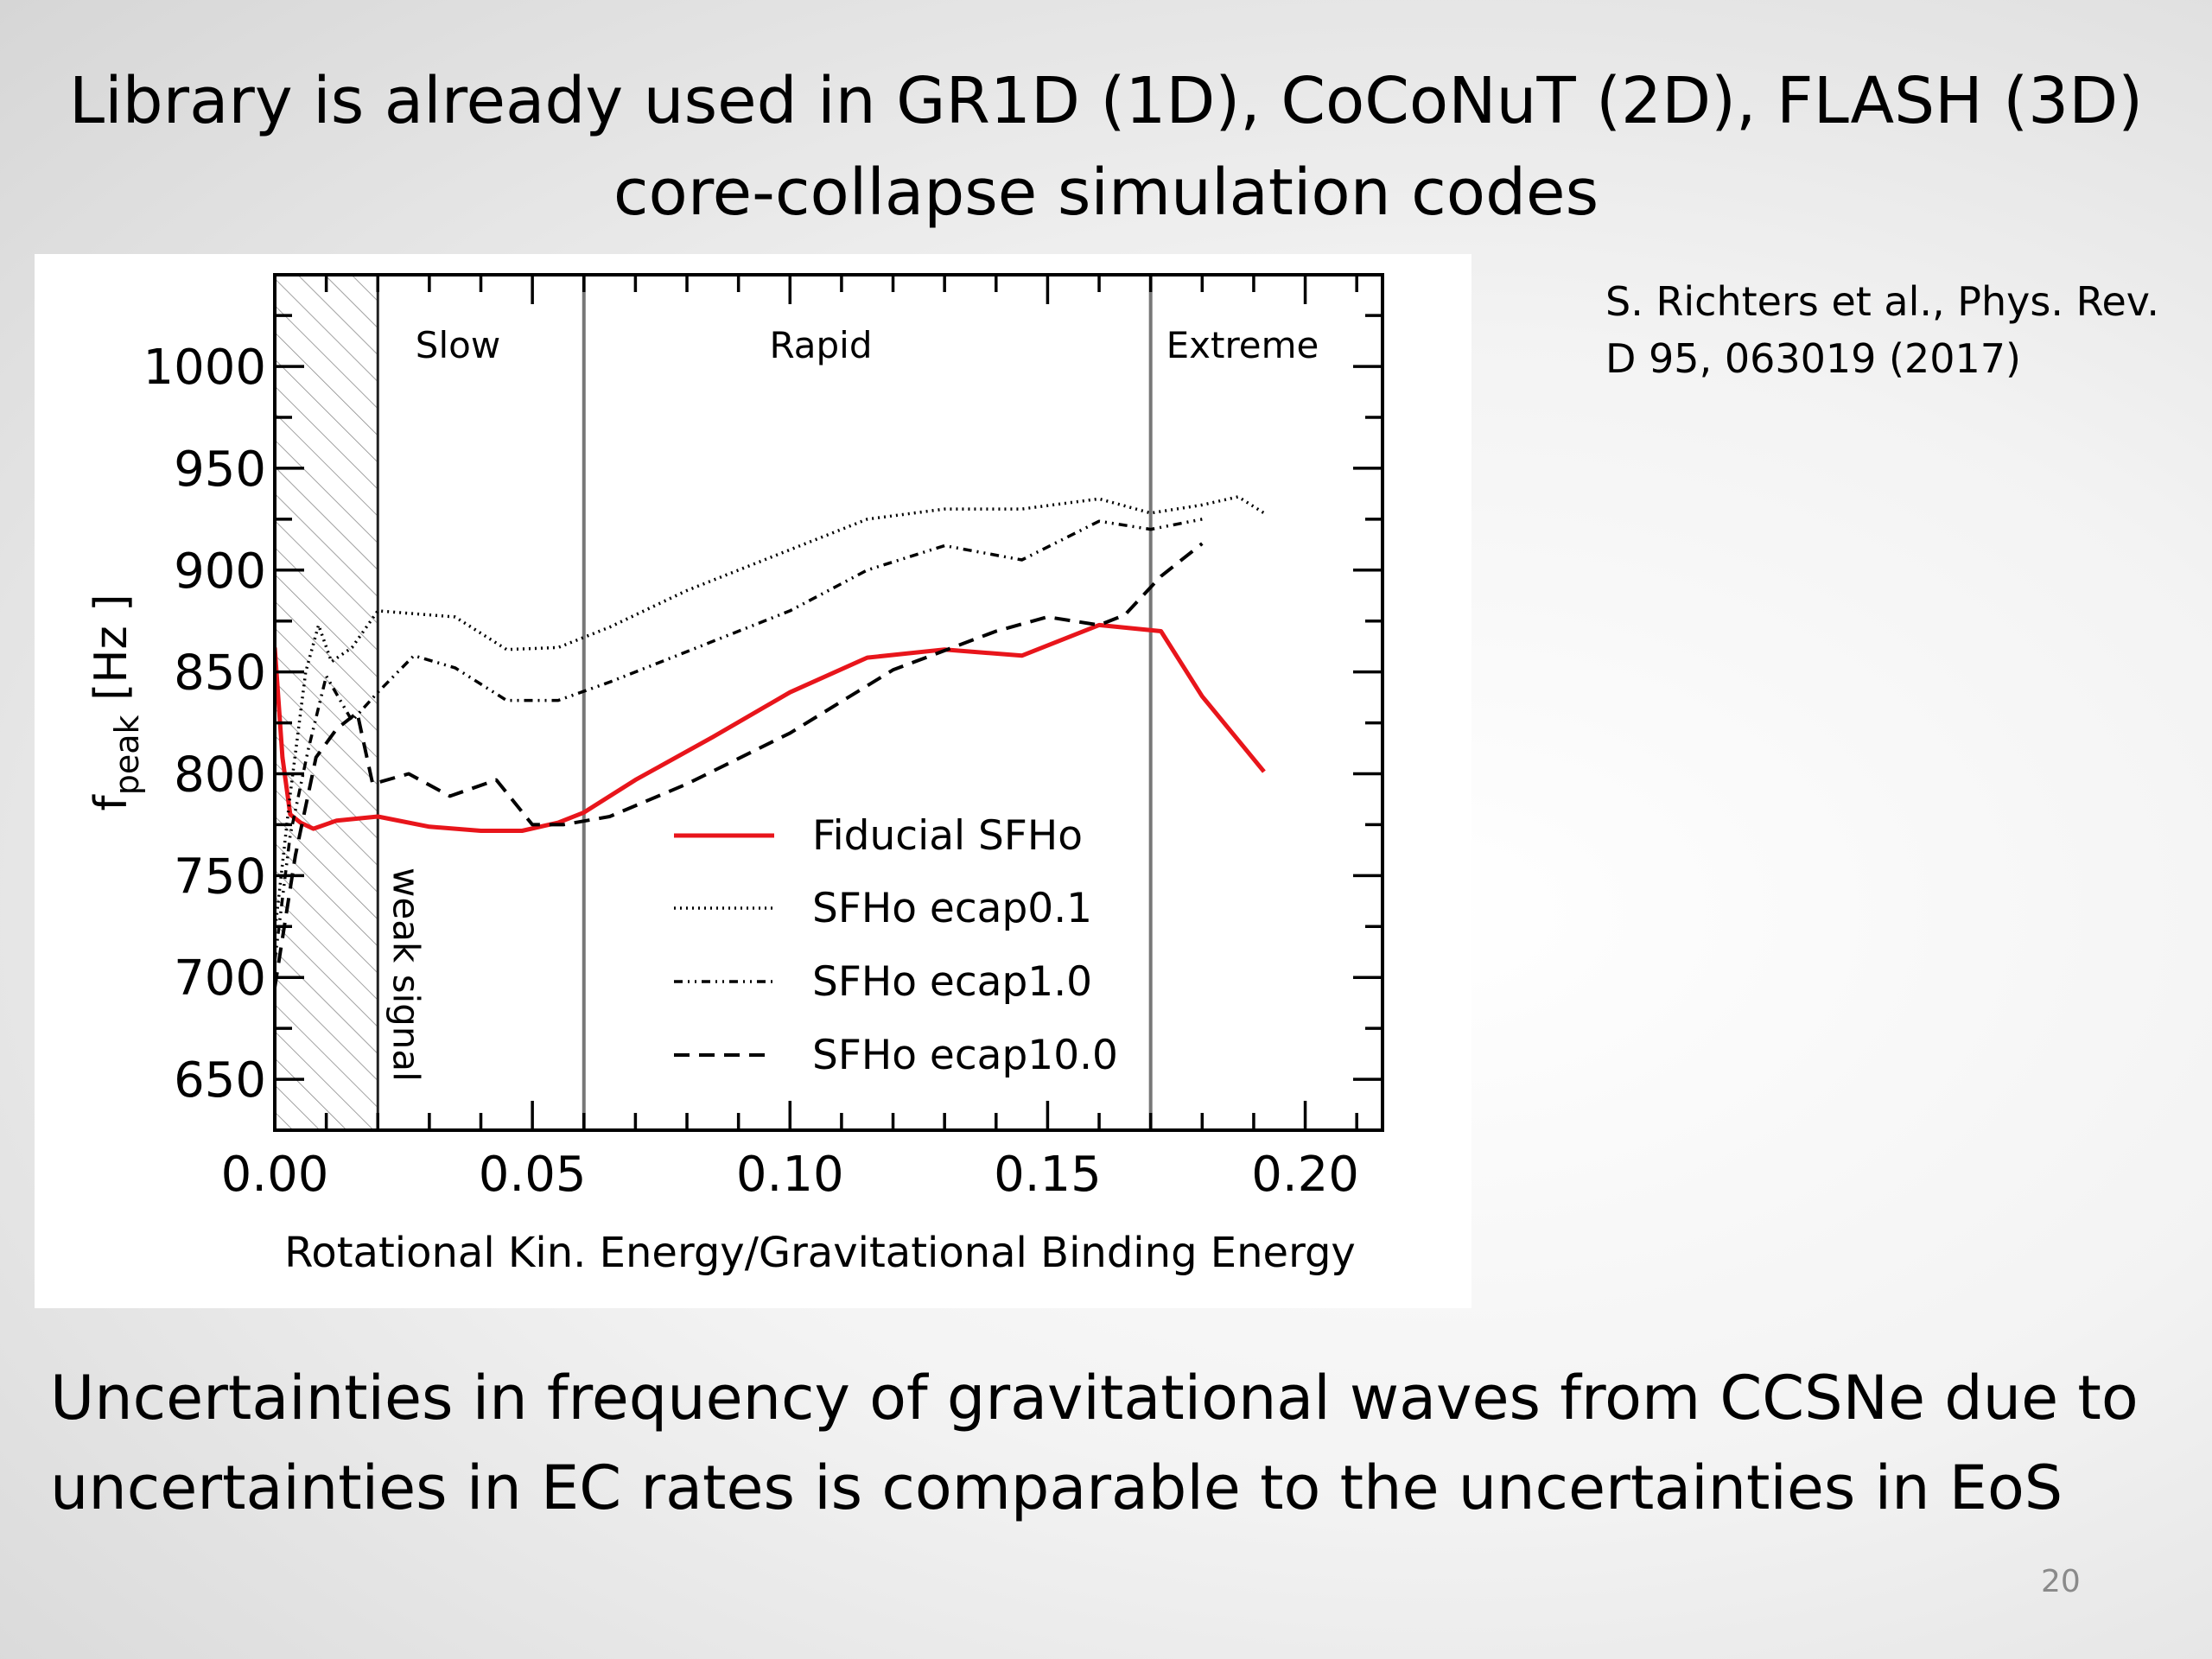 The height and width of the screenshot is (1659, 2212). Describe the element at coordinates (204, 368) in the screenshot. I see `y-tick-label: 1000` at that location.